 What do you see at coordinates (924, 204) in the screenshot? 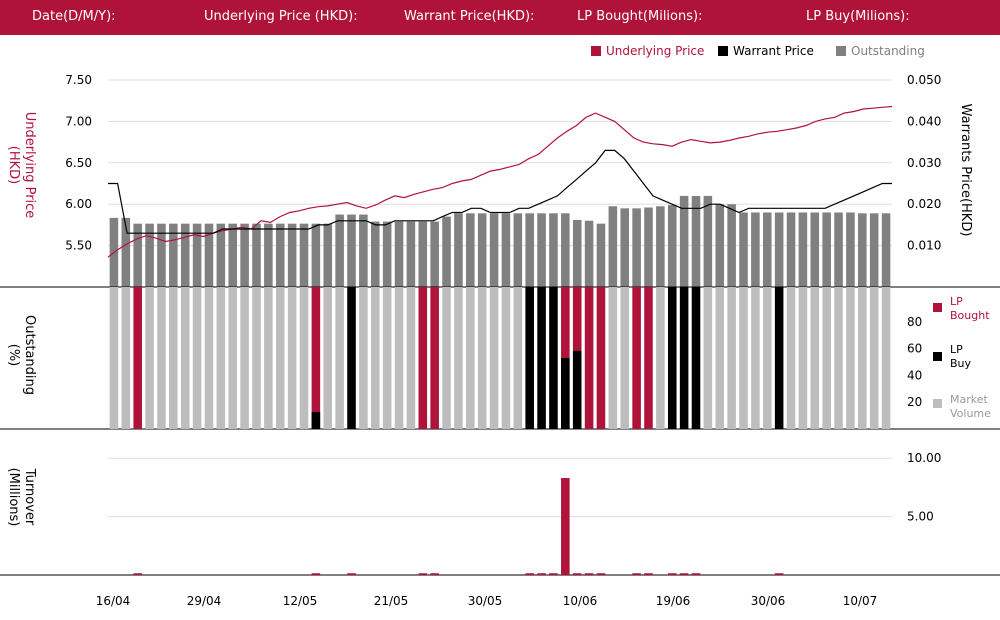
I see `warrant-tick-label: 0.020` at bounding box center [924, 204].